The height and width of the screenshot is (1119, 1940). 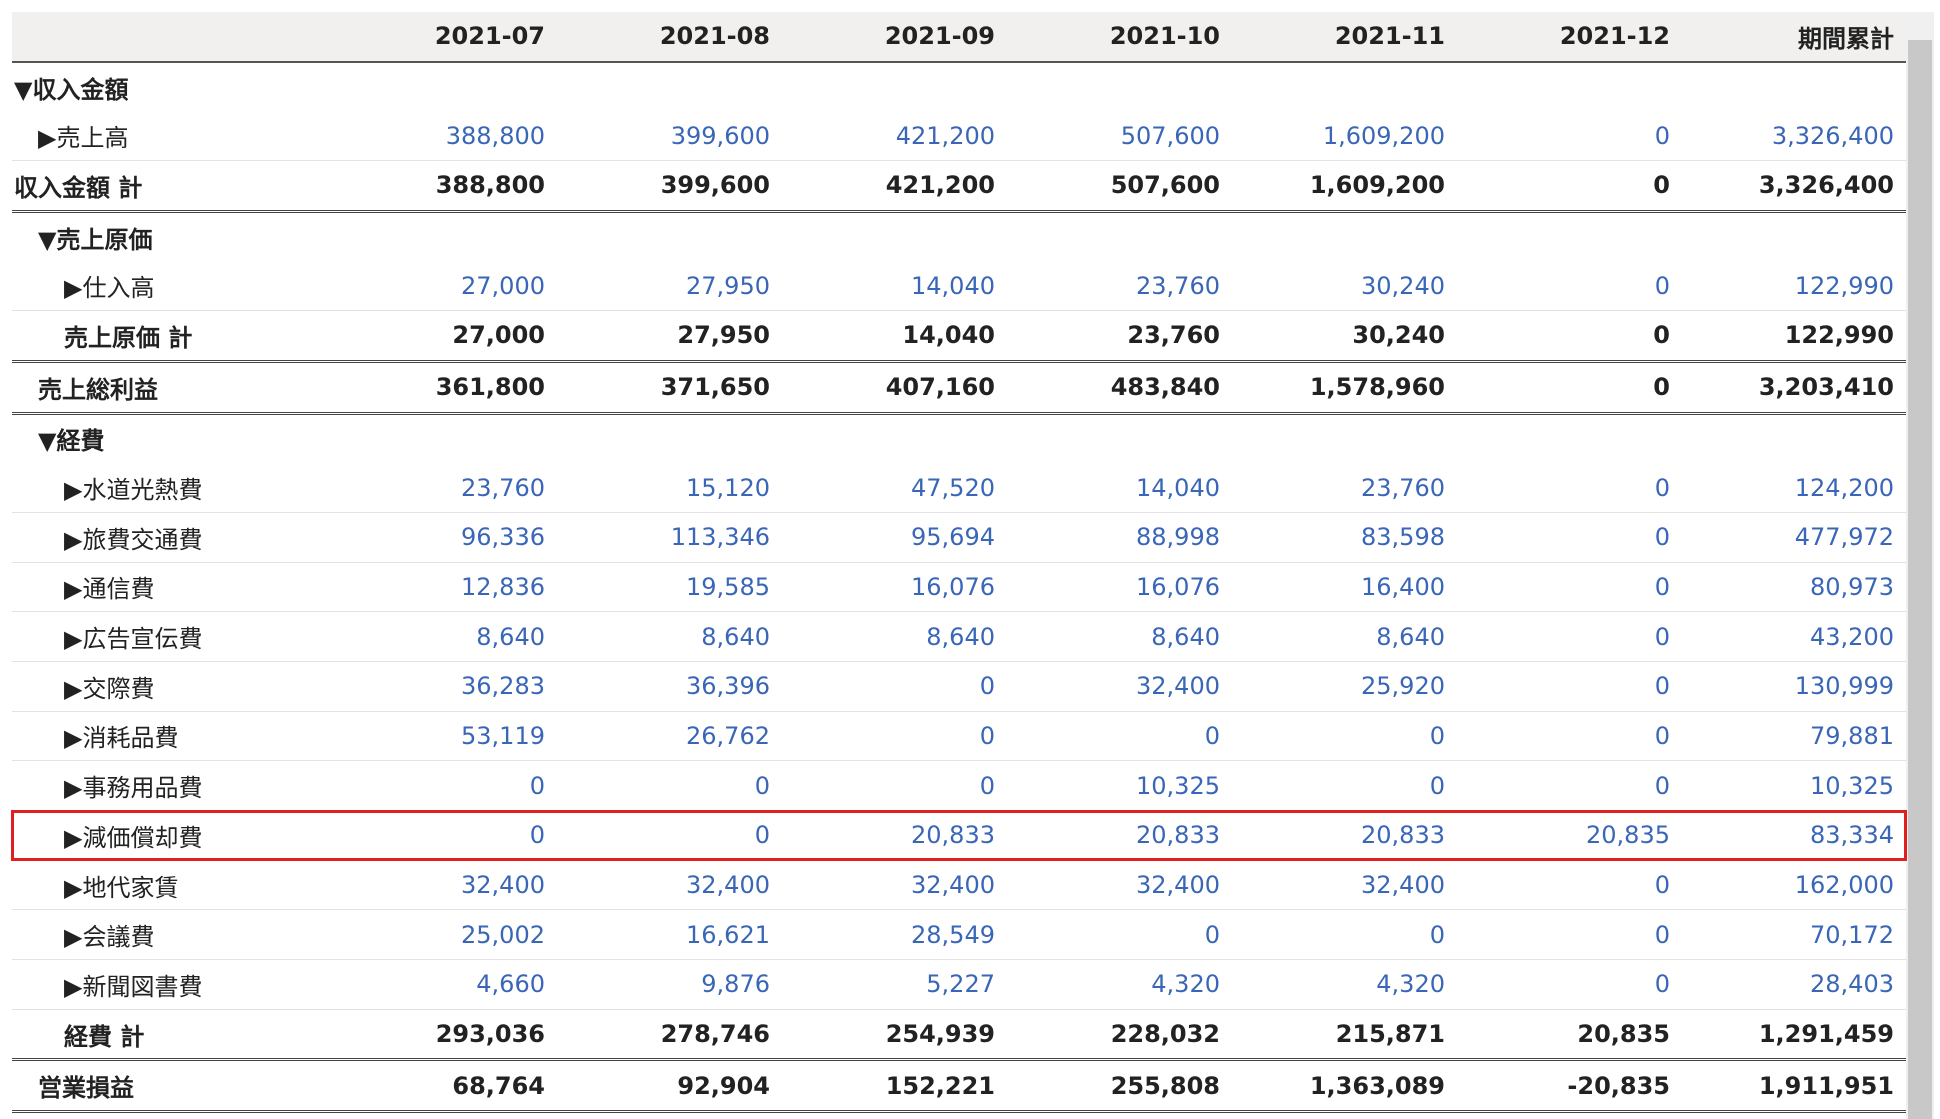 I want to click on amount-link: 83,334, so click(x=1852, y=835).